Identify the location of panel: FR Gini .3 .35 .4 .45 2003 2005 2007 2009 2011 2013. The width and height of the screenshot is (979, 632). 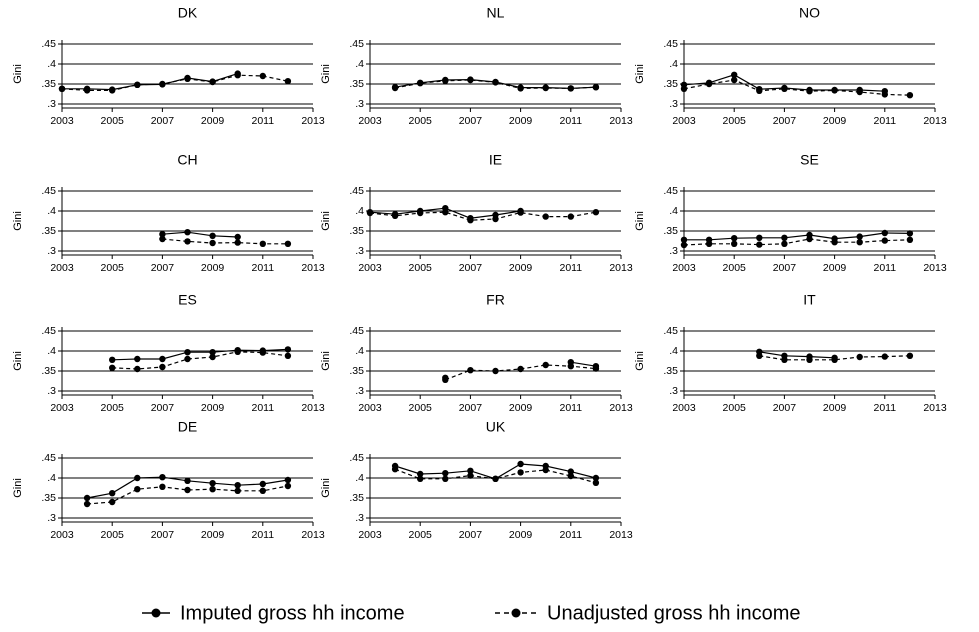
(476, 353).